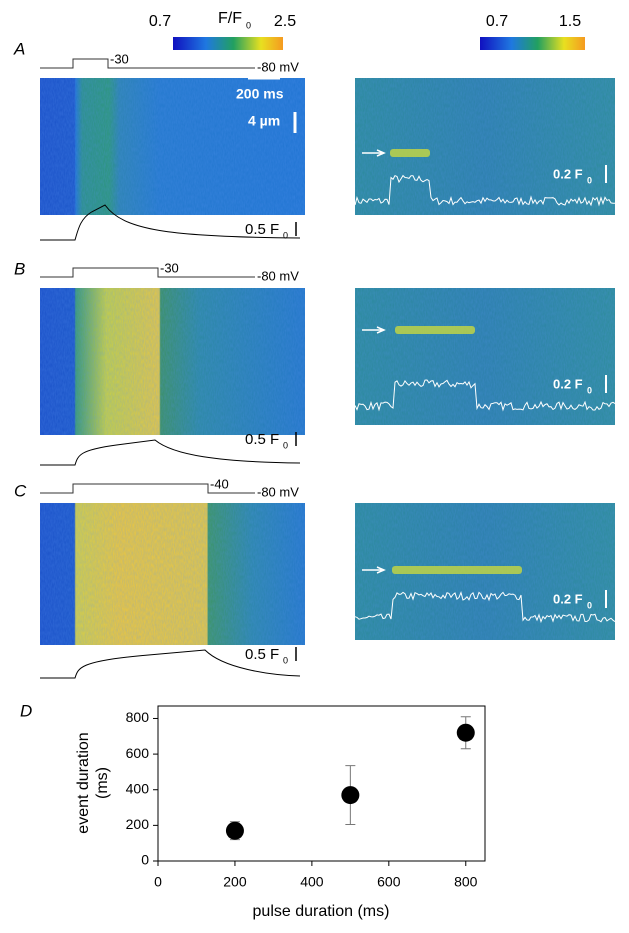 The width and height of the screenshot is (629, 933). What do you see at coordinates (219, 483) in the screenshot?
I see `step-voltage: -40` at bounding box center [219, 483].